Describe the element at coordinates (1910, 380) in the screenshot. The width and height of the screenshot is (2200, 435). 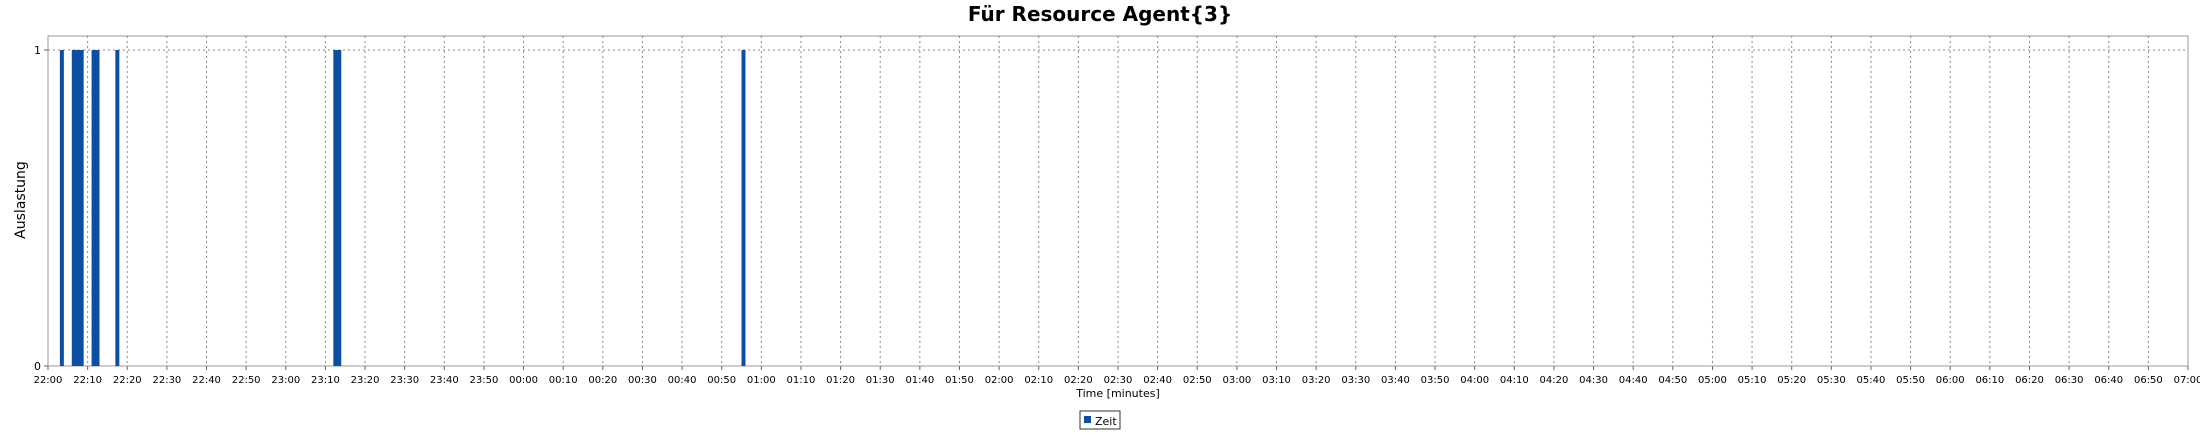
I see `x-tick-label: 05:50` at that location.